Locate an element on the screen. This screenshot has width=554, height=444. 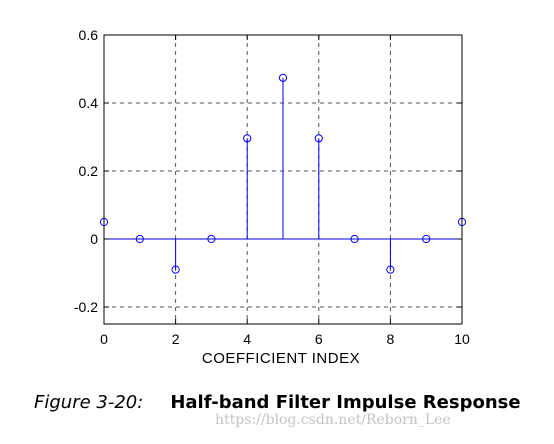
y-tick-label: 0 is located at coordinates (94, 239).